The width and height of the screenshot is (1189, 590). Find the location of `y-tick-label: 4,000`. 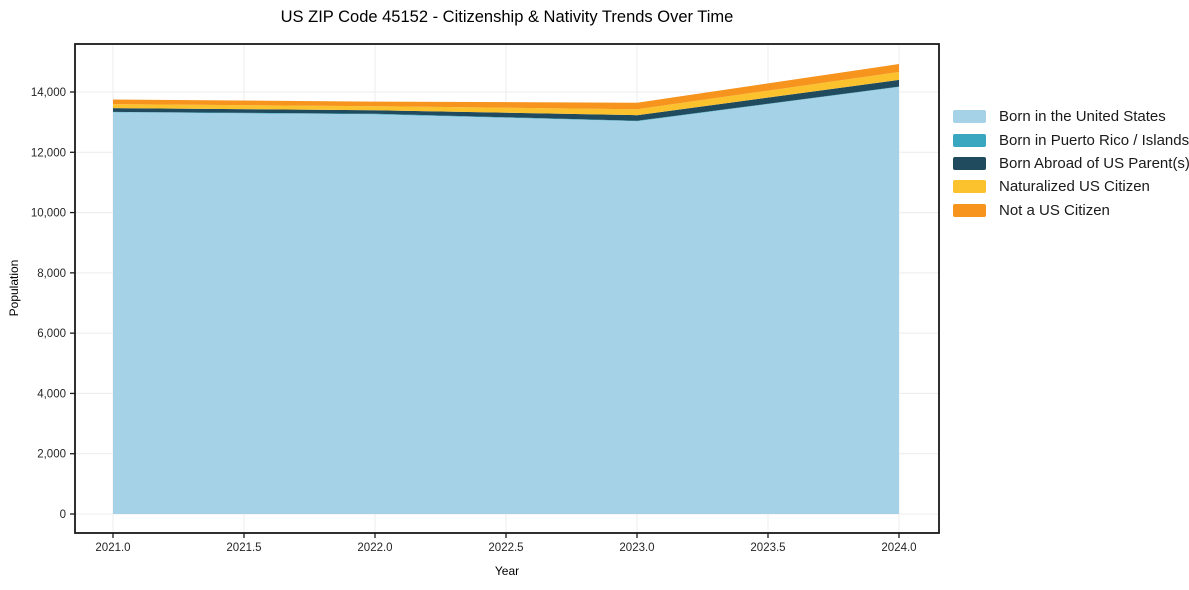

y-tick-label: 4,000 is located at coordinates (51, 394).